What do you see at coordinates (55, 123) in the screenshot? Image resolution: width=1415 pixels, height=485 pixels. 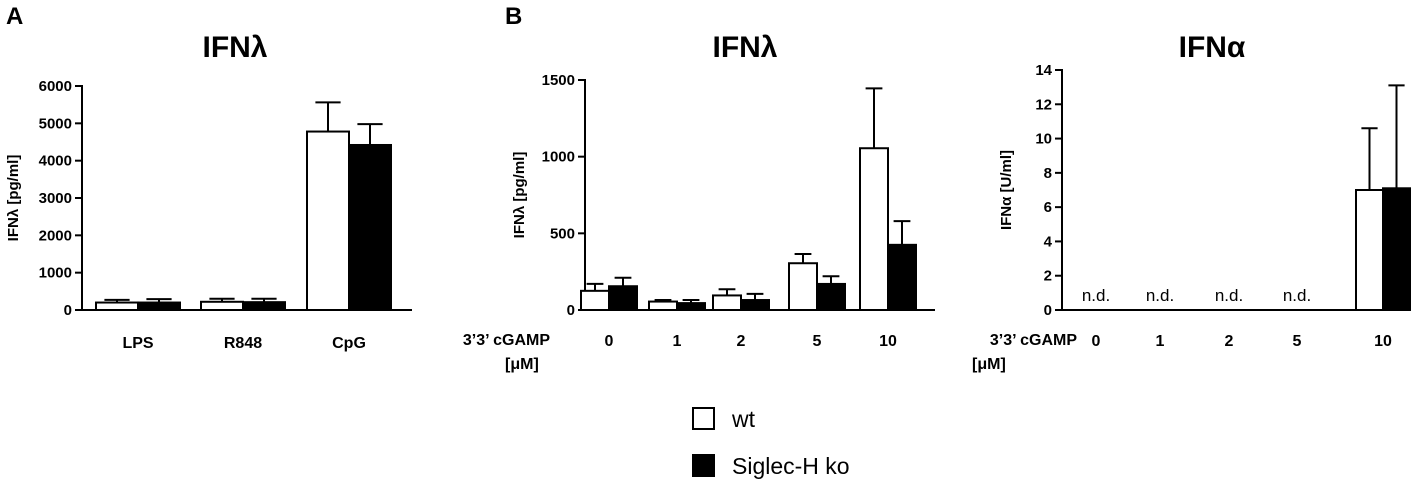 I see `y-tick-label: 5000` at bounding box center [55, 123].